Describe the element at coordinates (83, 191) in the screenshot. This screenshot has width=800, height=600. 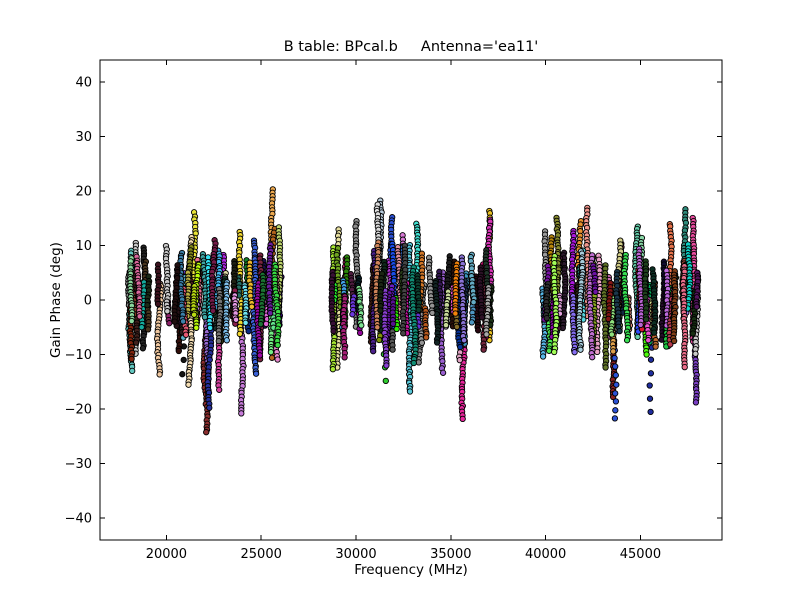
I see `y-tick-label: 20` at that location.